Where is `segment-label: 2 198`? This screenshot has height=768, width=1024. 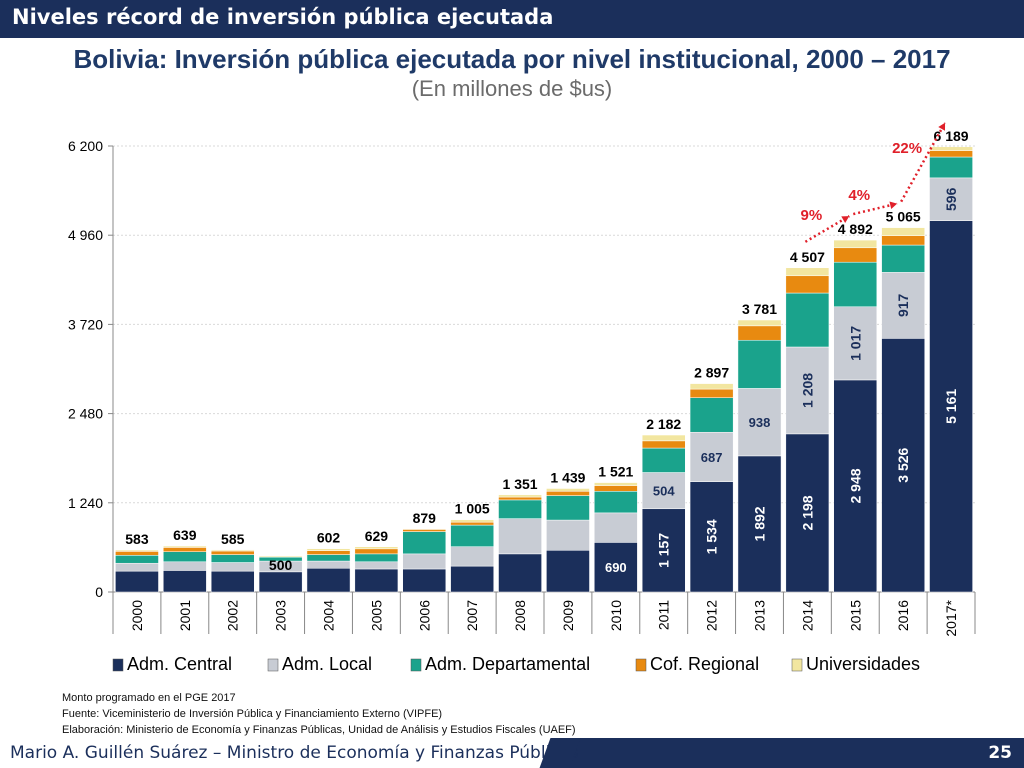
segment-label: 2 198 is located at coordinates (807, 512).